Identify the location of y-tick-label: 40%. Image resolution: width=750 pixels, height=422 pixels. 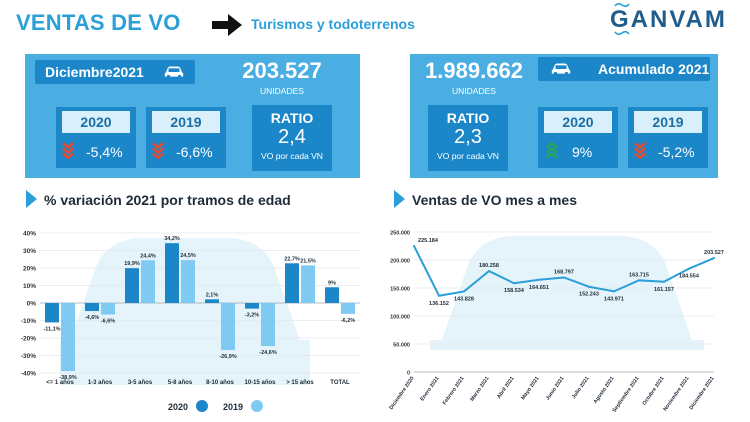
(29, 234).